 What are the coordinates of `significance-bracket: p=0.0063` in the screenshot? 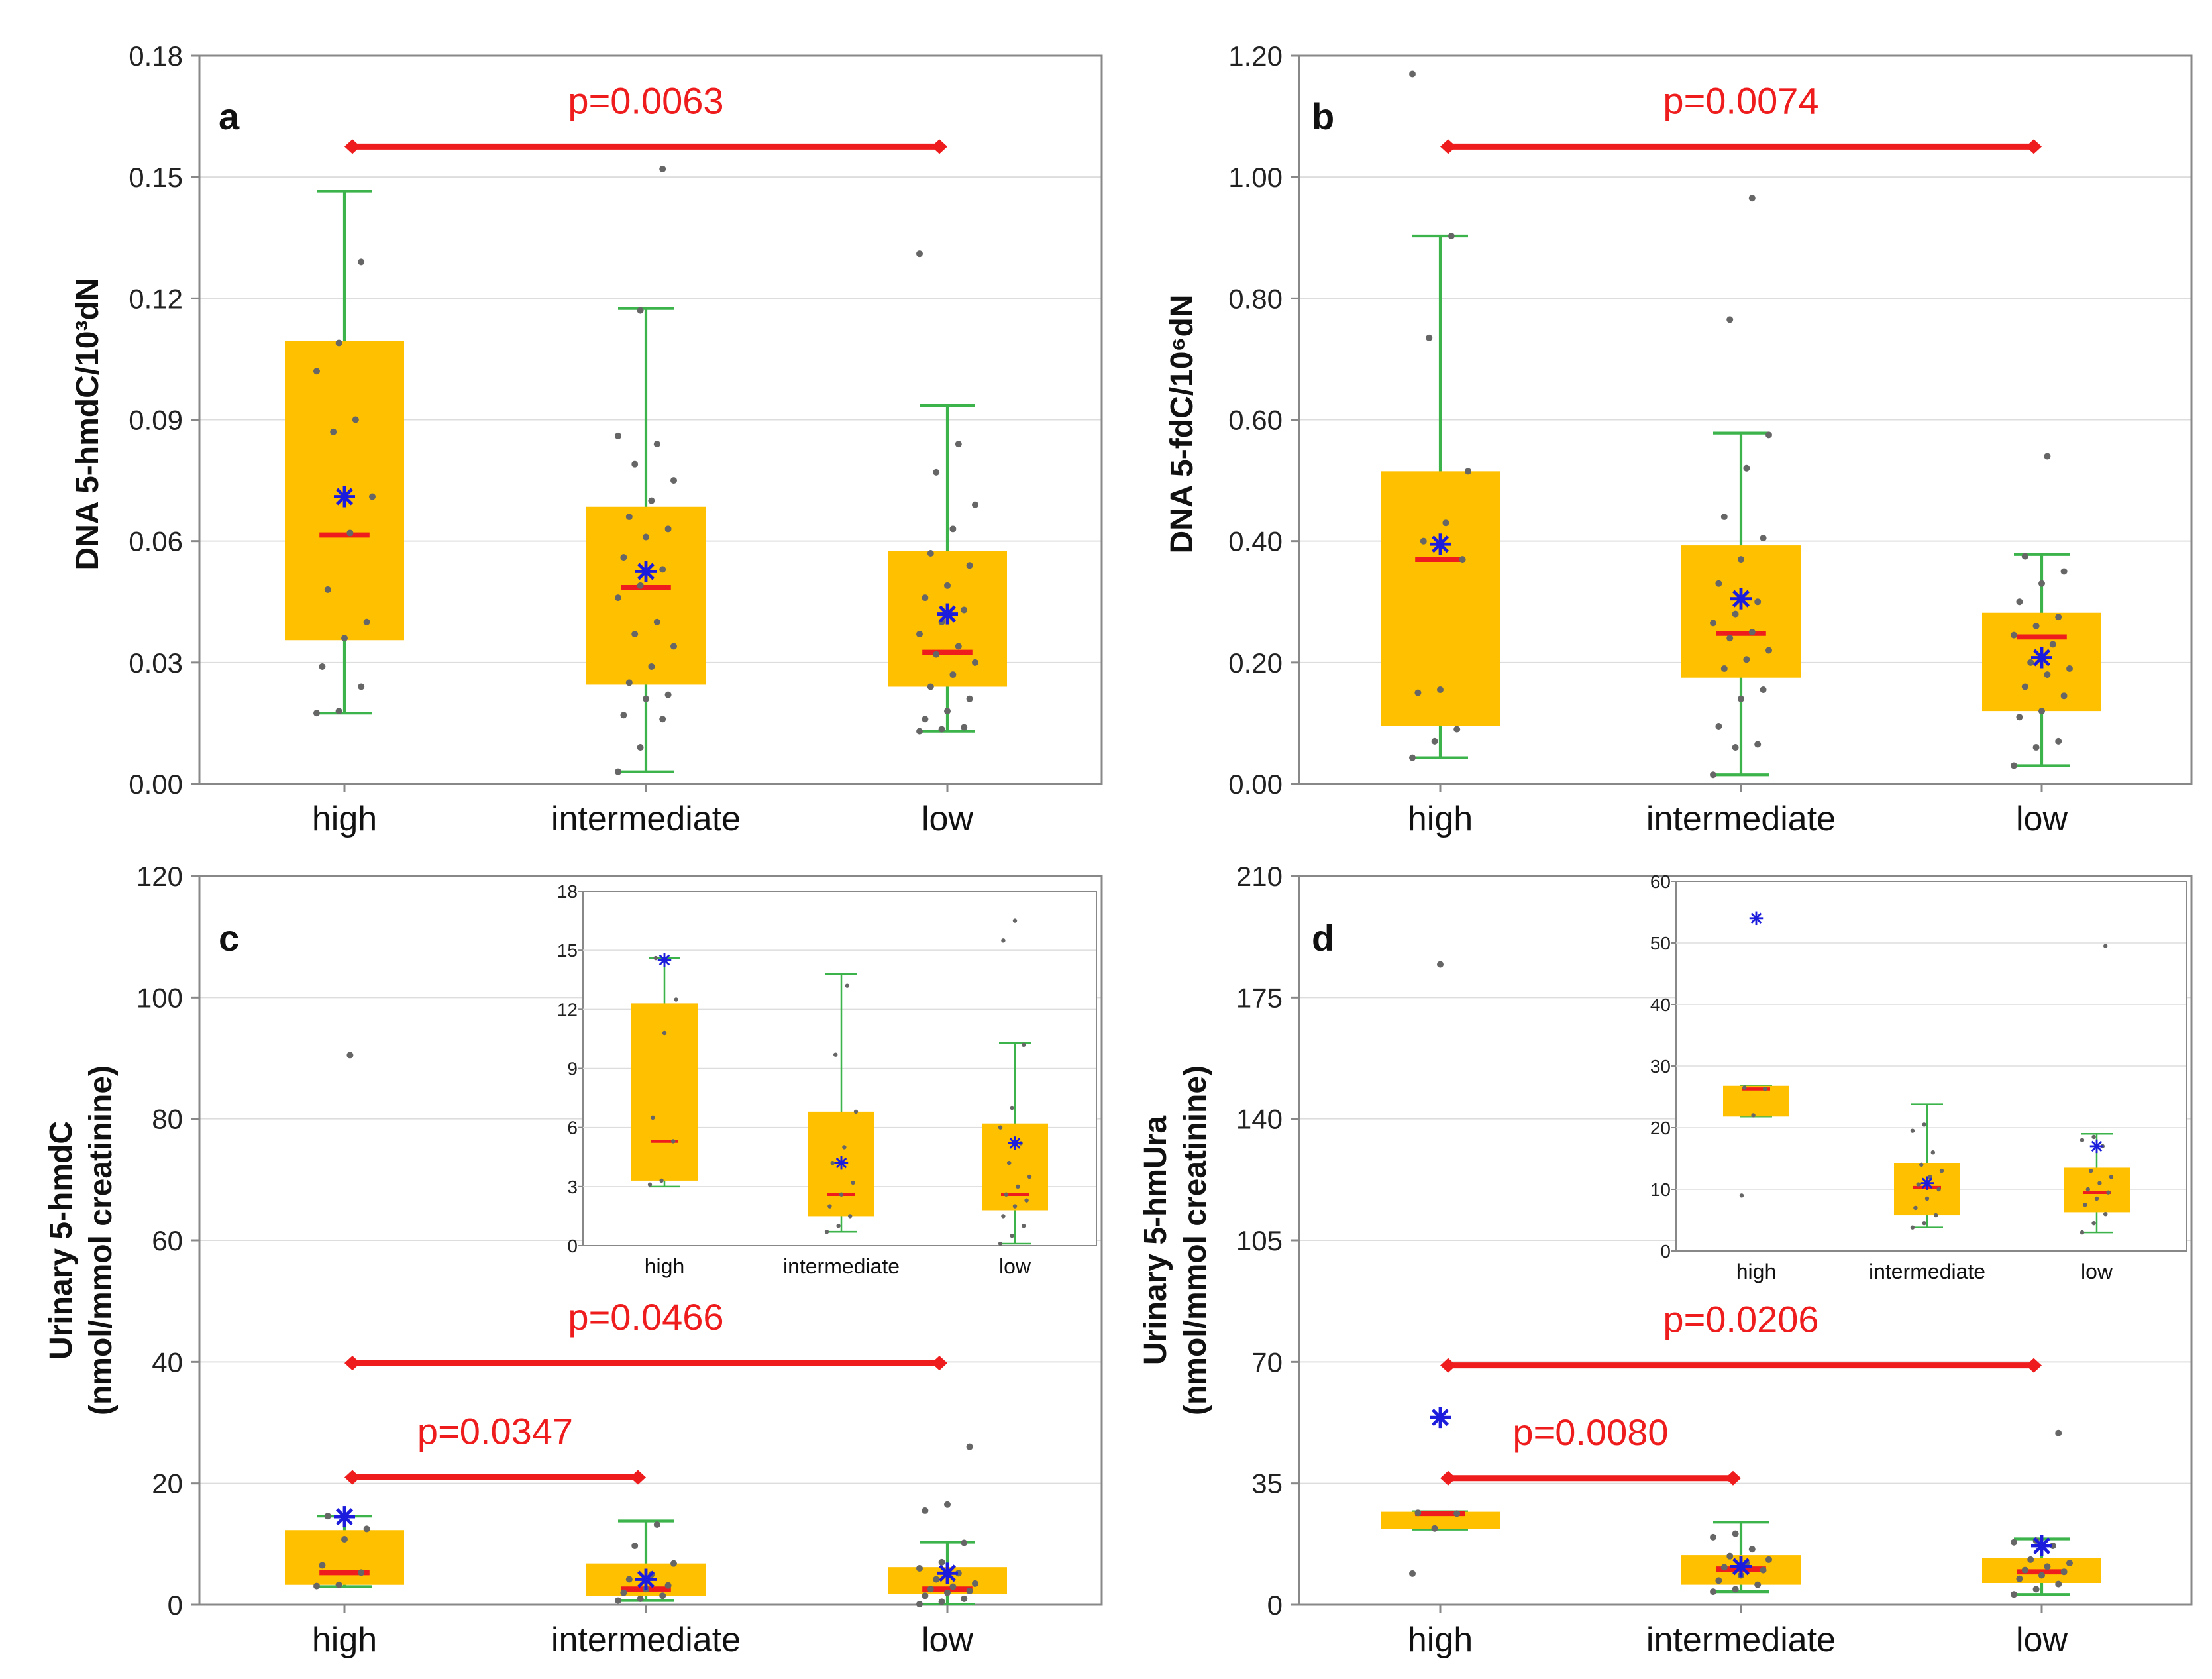 It's located at (645, 117).